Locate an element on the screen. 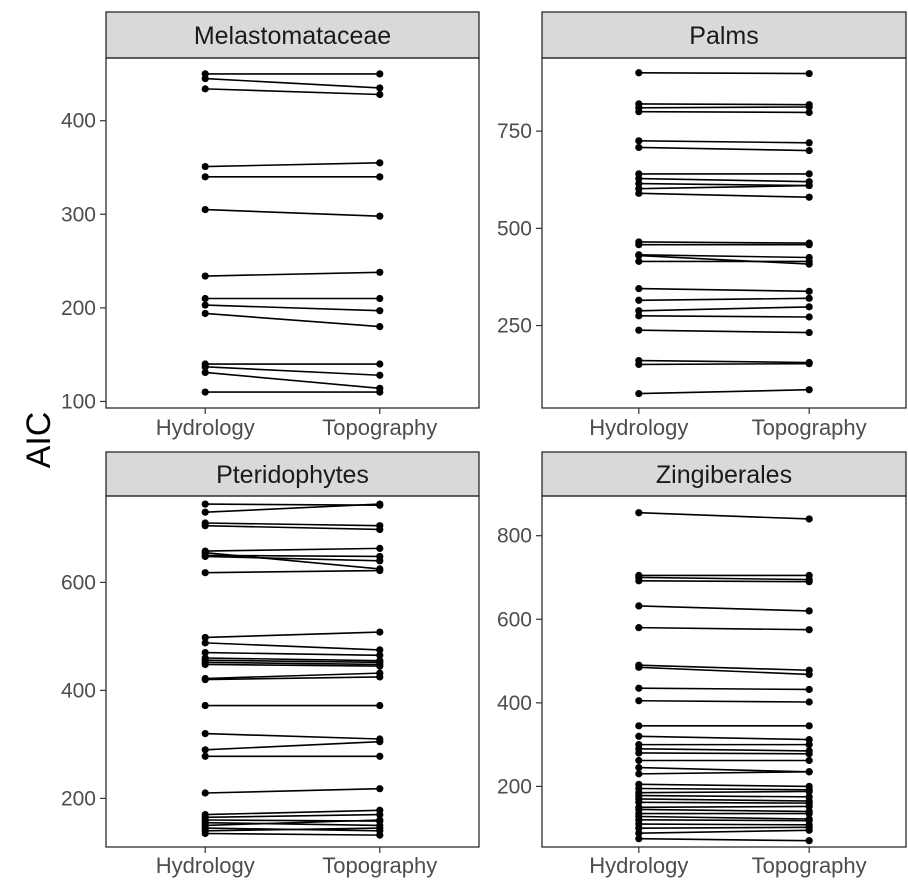 The image size is (908, 884). facet-title: Zingiberales is located at coordinates (724, 475).